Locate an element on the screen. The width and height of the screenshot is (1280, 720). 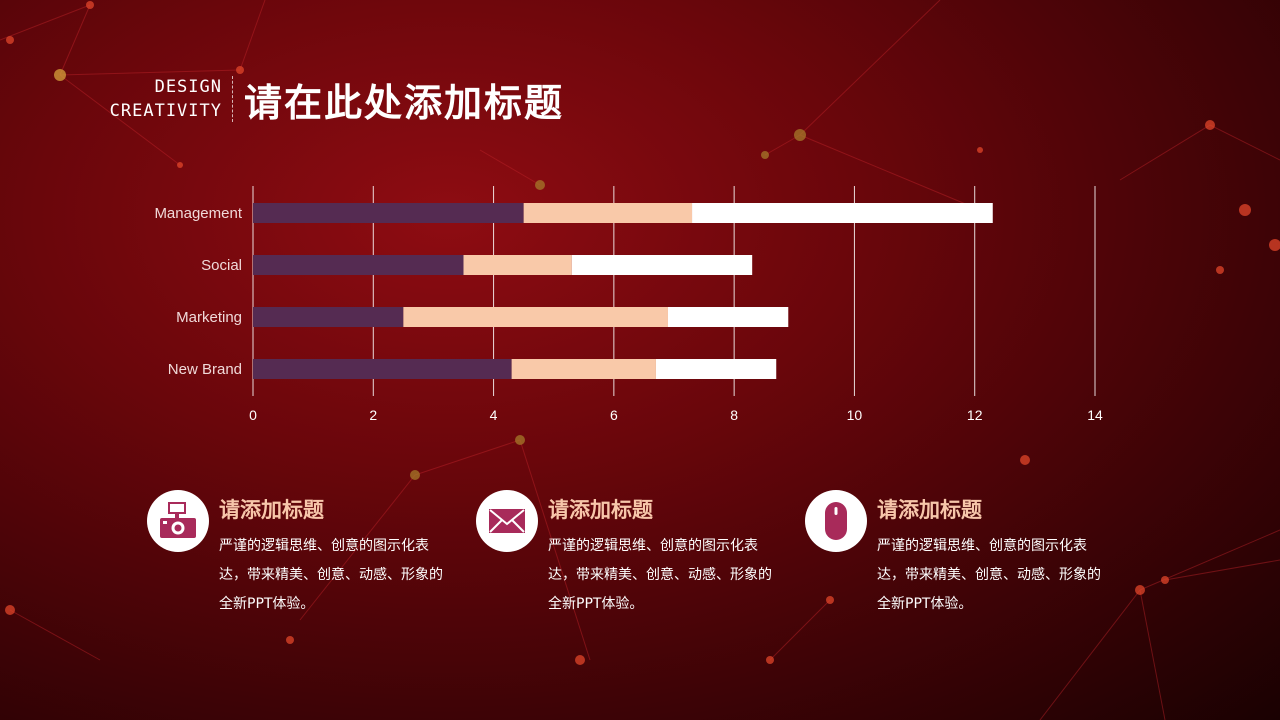
x-tick-label: 2 is located at coordinates (373, 415).